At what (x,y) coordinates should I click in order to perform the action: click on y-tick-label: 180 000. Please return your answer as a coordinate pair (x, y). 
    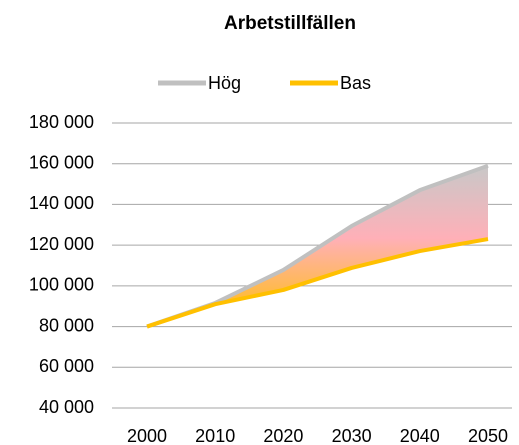
    Looking at the image, I should click on (61, 122).